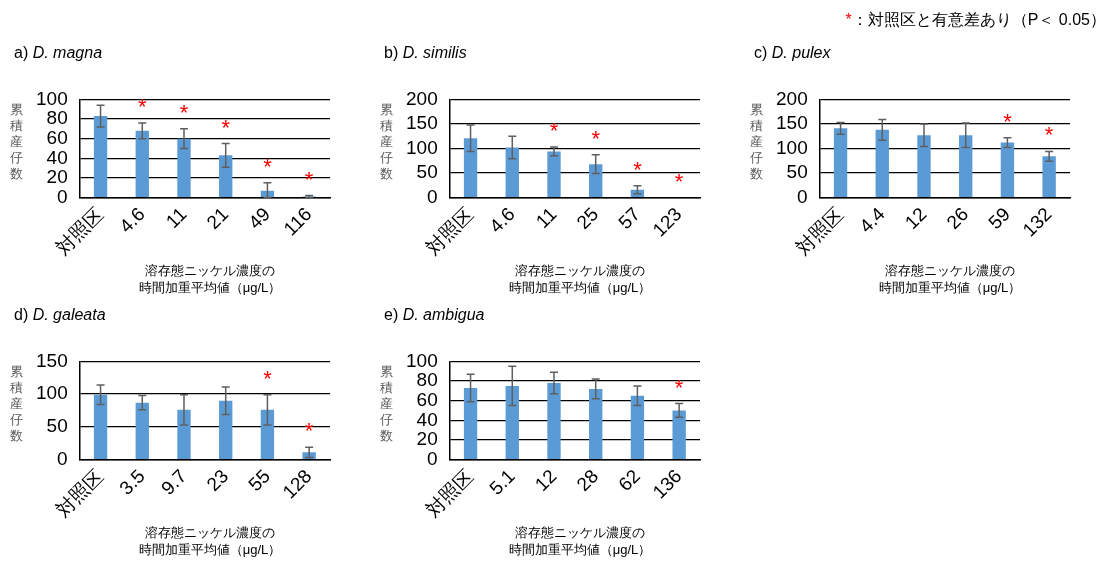 Image resolution: width=1114 pixels, height=567 pixels. Describe the element at coordinates (217, 480) in the screenshot. I see `x-tick-label: 23` at that location.